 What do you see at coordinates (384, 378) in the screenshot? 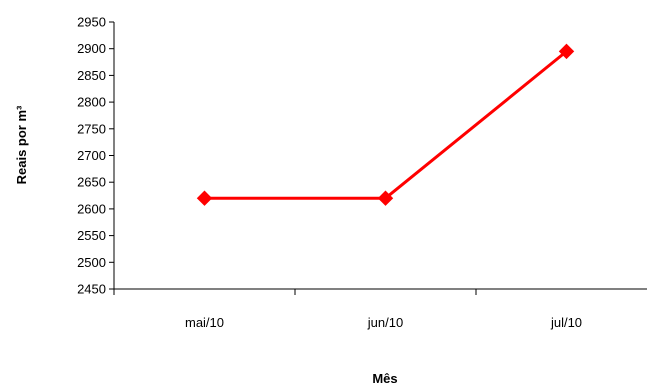
I see `x-axis-title: Mês` at bounding box center [384, 378].